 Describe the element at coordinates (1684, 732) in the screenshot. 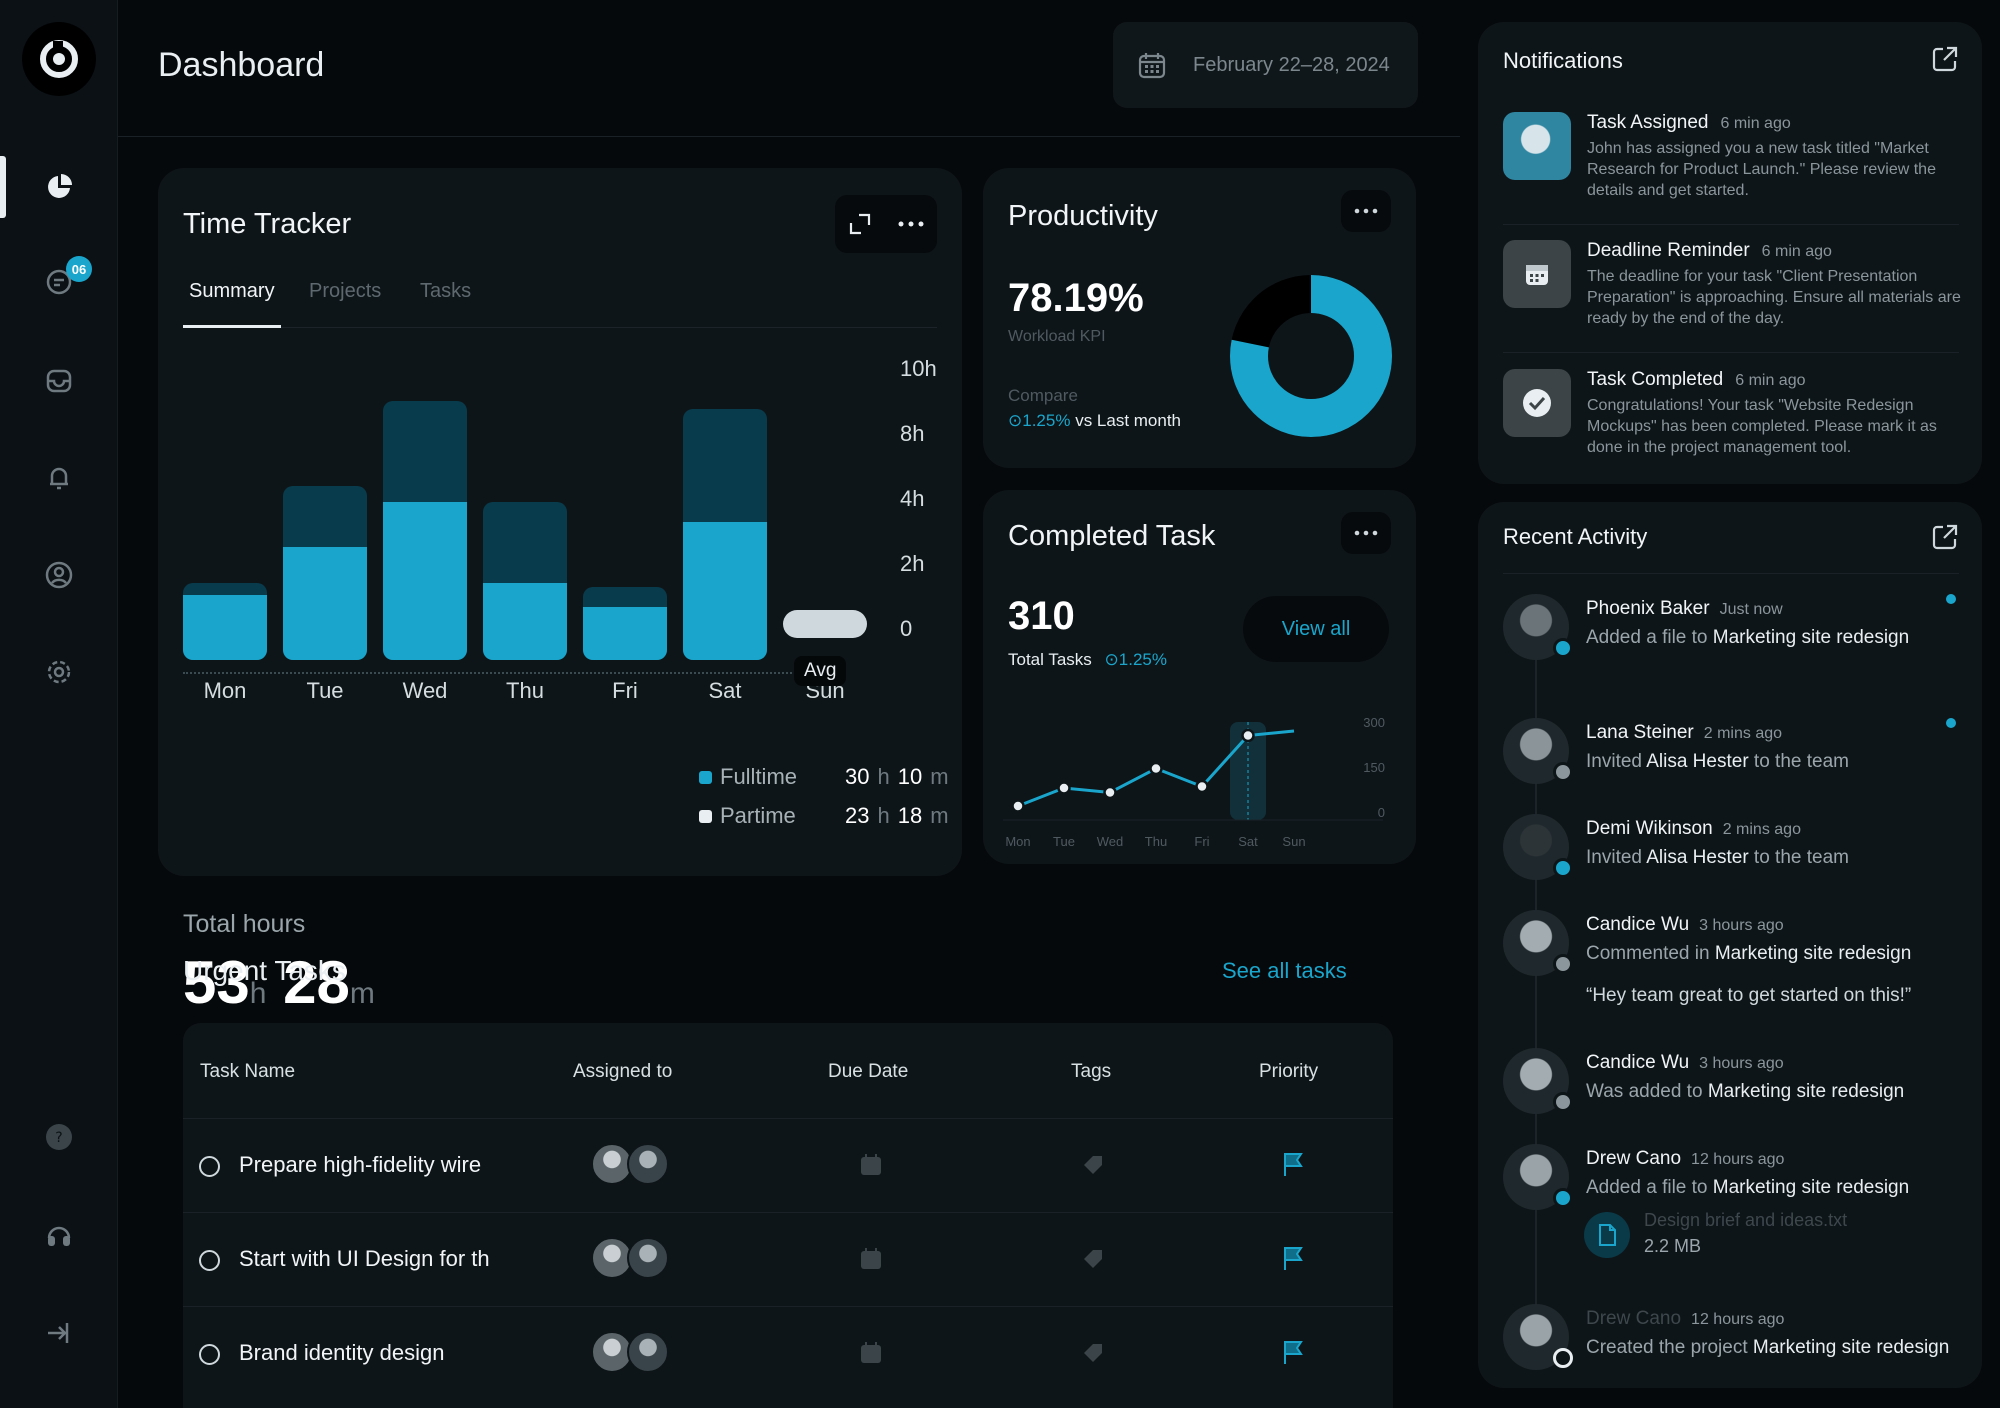

I see `activity-name: Lana Steiner 2 mins ago` at that location.